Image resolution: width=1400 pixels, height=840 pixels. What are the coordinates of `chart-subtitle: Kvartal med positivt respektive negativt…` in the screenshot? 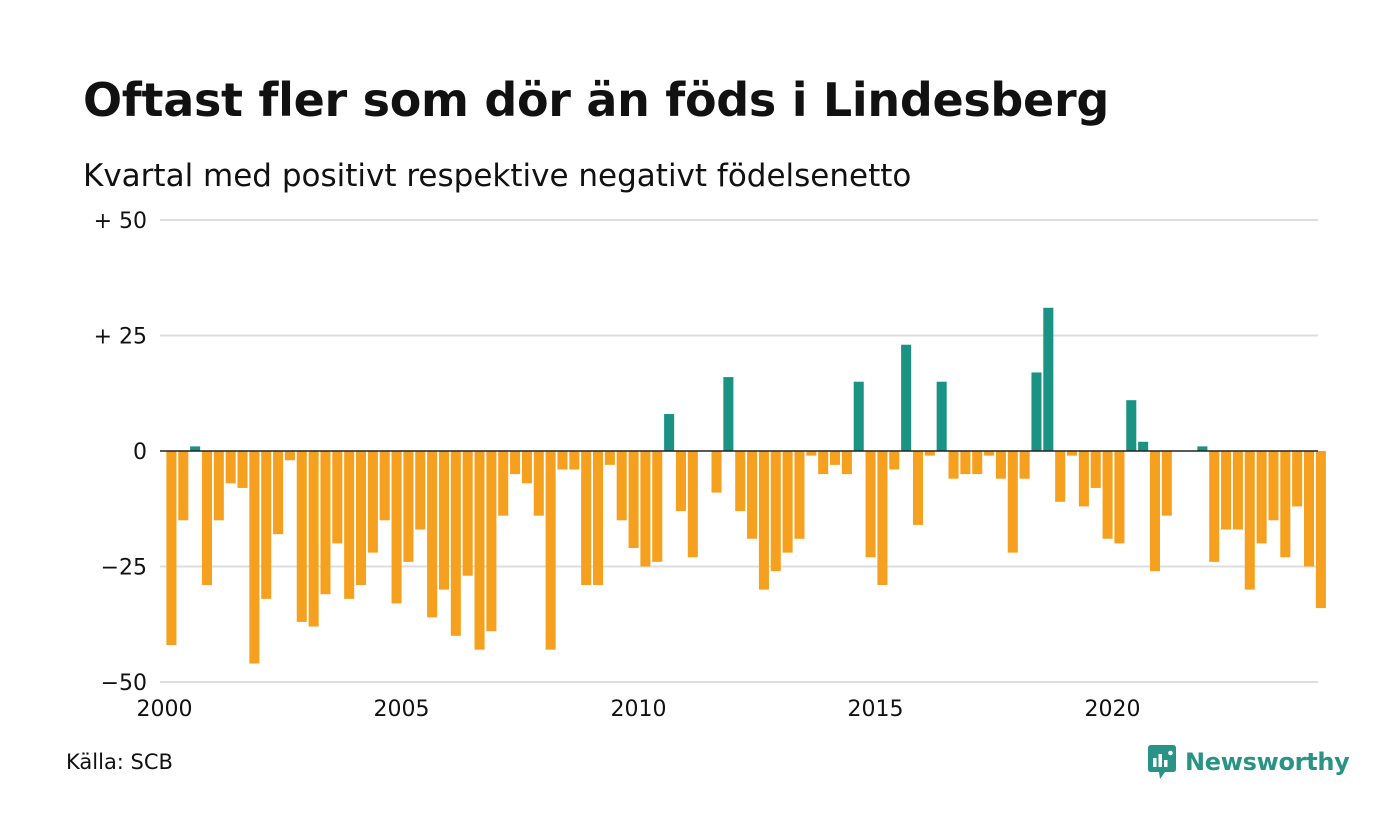 It's located at (497, 176).